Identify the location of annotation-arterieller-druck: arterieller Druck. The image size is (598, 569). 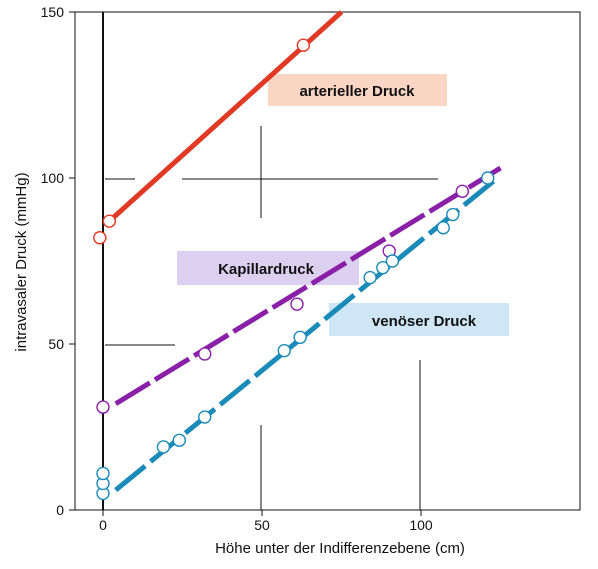
(357, 90).